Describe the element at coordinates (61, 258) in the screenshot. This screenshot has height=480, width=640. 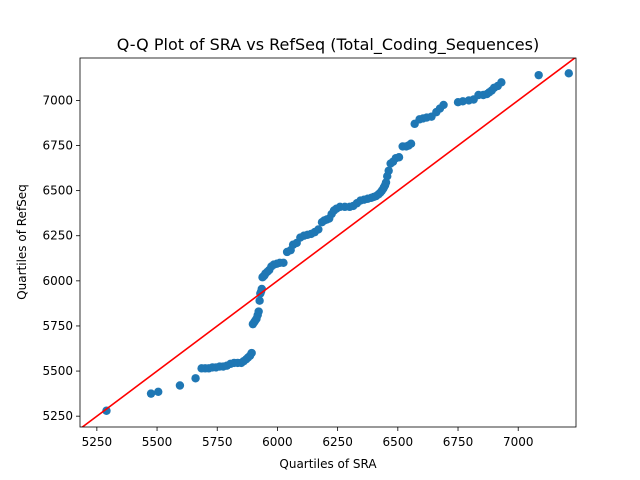
I see `y-axis-ticks: 5250 5500 5750 6000 6250 6500 6750 7000` at that location.